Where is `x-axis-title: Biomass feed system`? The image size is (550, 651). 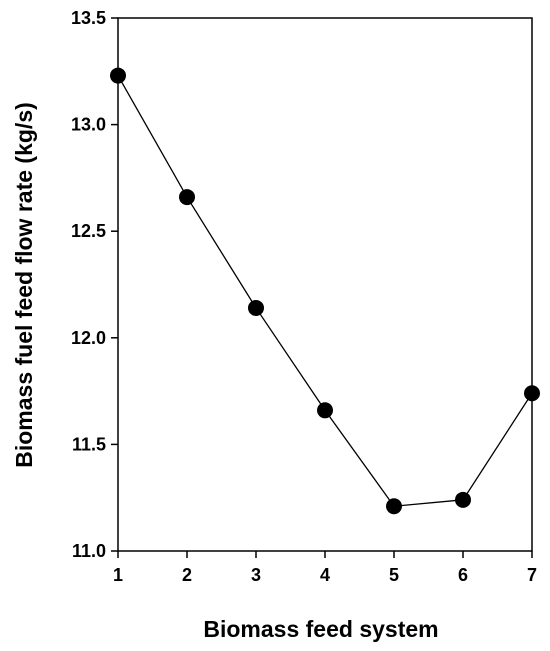
x-axis-title: Biomass feed system is located at coordinates (320, 629).